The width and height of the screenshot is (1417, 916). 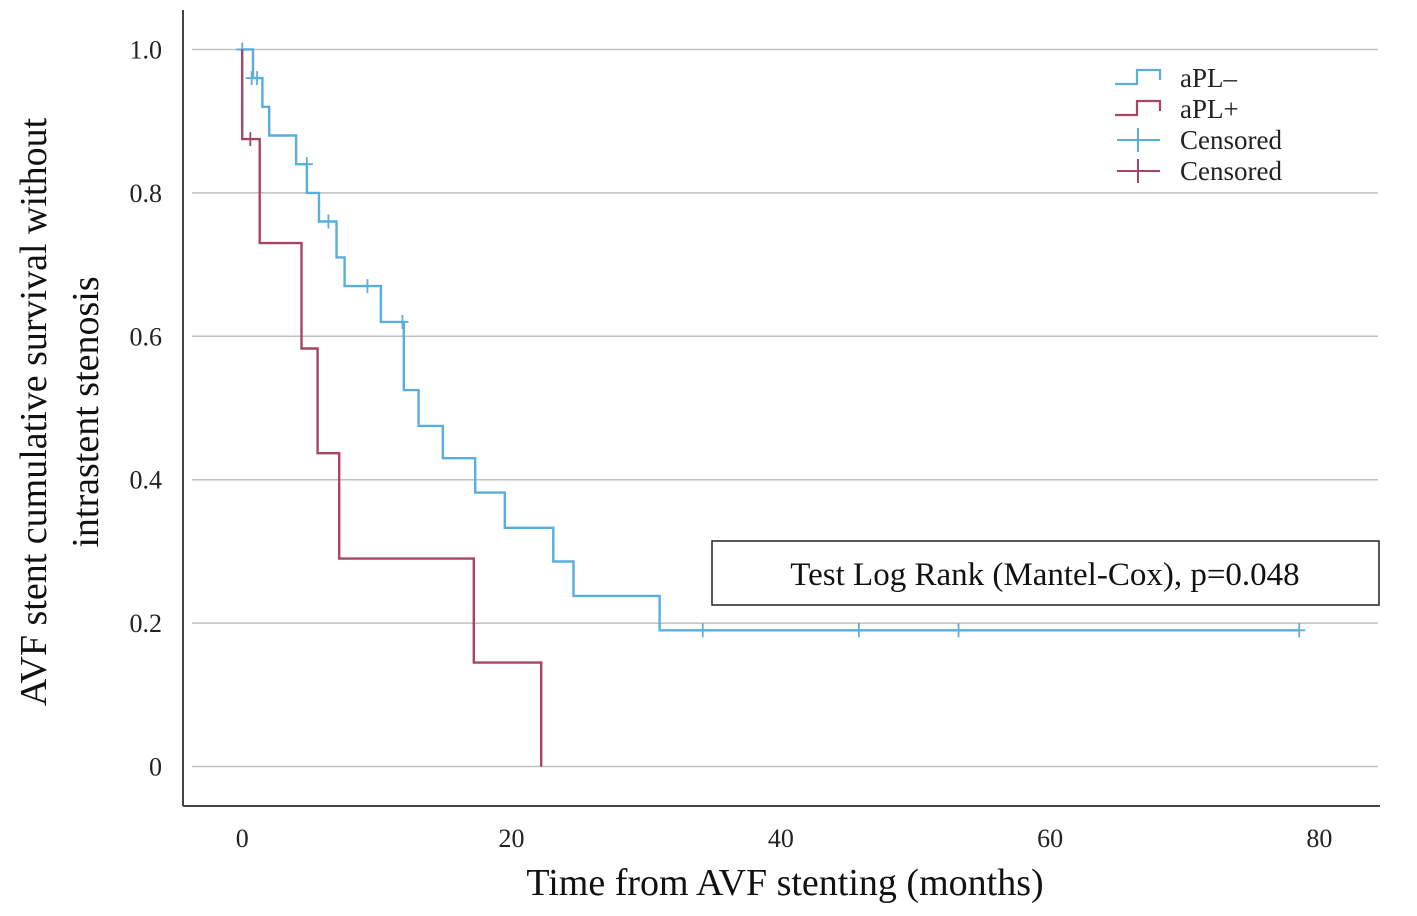 What do you see at coordinates (155, 767) in the screenshot?
I see `y-tick-label-0: 0` at bounding box center [155, 767].